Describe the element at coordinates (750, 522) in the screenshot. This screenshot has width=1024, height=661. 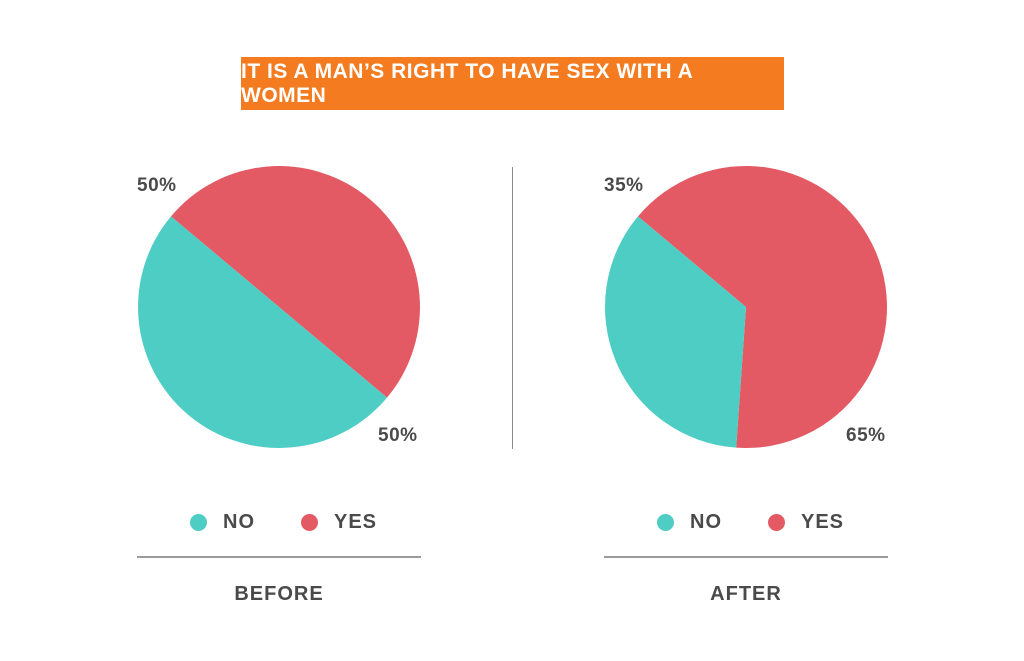
I see `after-legend: NO YES` at that location.